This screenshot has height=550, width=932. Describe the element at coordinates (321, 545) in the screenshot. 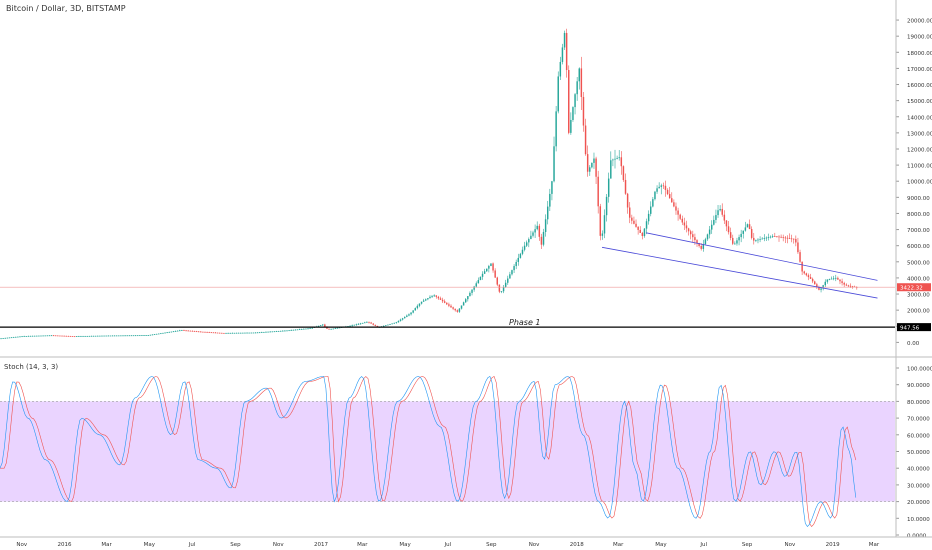

I see `time-tick-label: 2017` at that location.